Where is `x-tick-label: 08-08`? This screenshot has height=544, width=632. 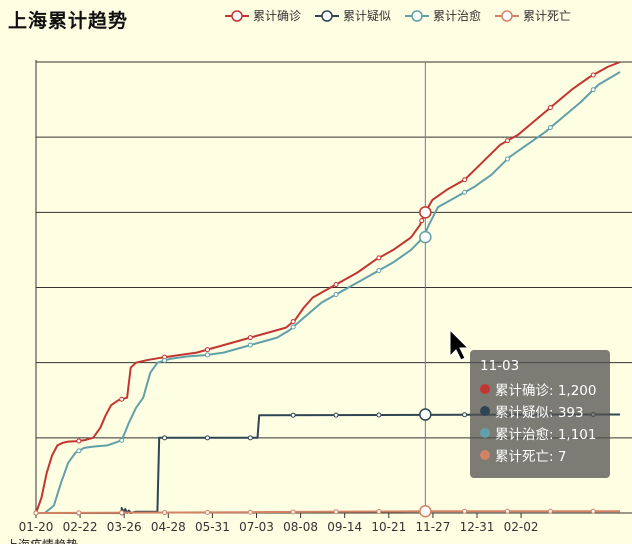
x-tick-label: 08-08 is located at coordinates (300, 527).